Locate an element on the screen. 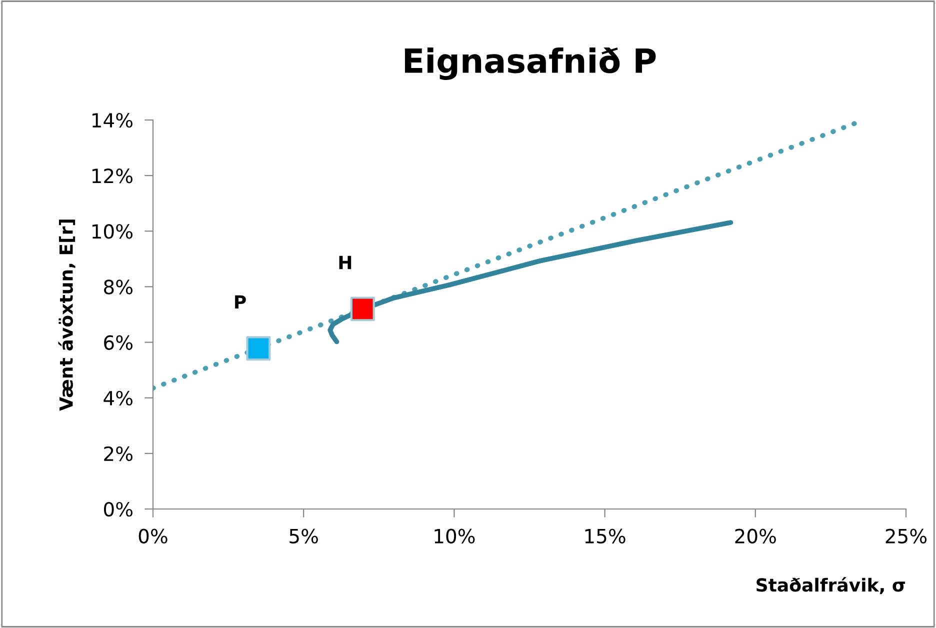 The image size is (936, 628). x-tick-label: 10% is located at coordinates (454, 536).